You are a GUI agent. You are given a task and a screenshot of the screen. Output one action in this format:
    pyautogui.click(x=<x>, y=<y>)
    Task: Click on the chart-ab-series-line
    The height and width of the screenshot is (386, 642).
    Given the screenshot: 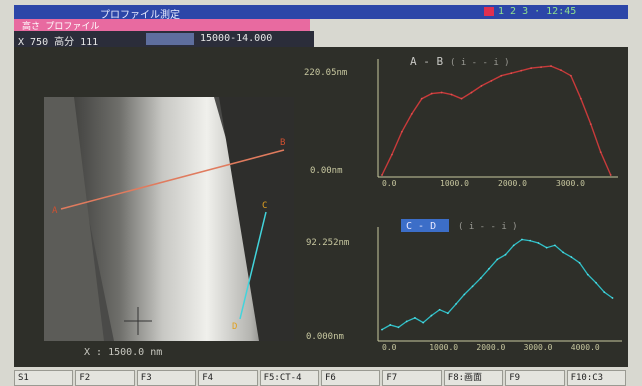 What is the action you would take?
    pyautogui.click(x=496, y=120)
    